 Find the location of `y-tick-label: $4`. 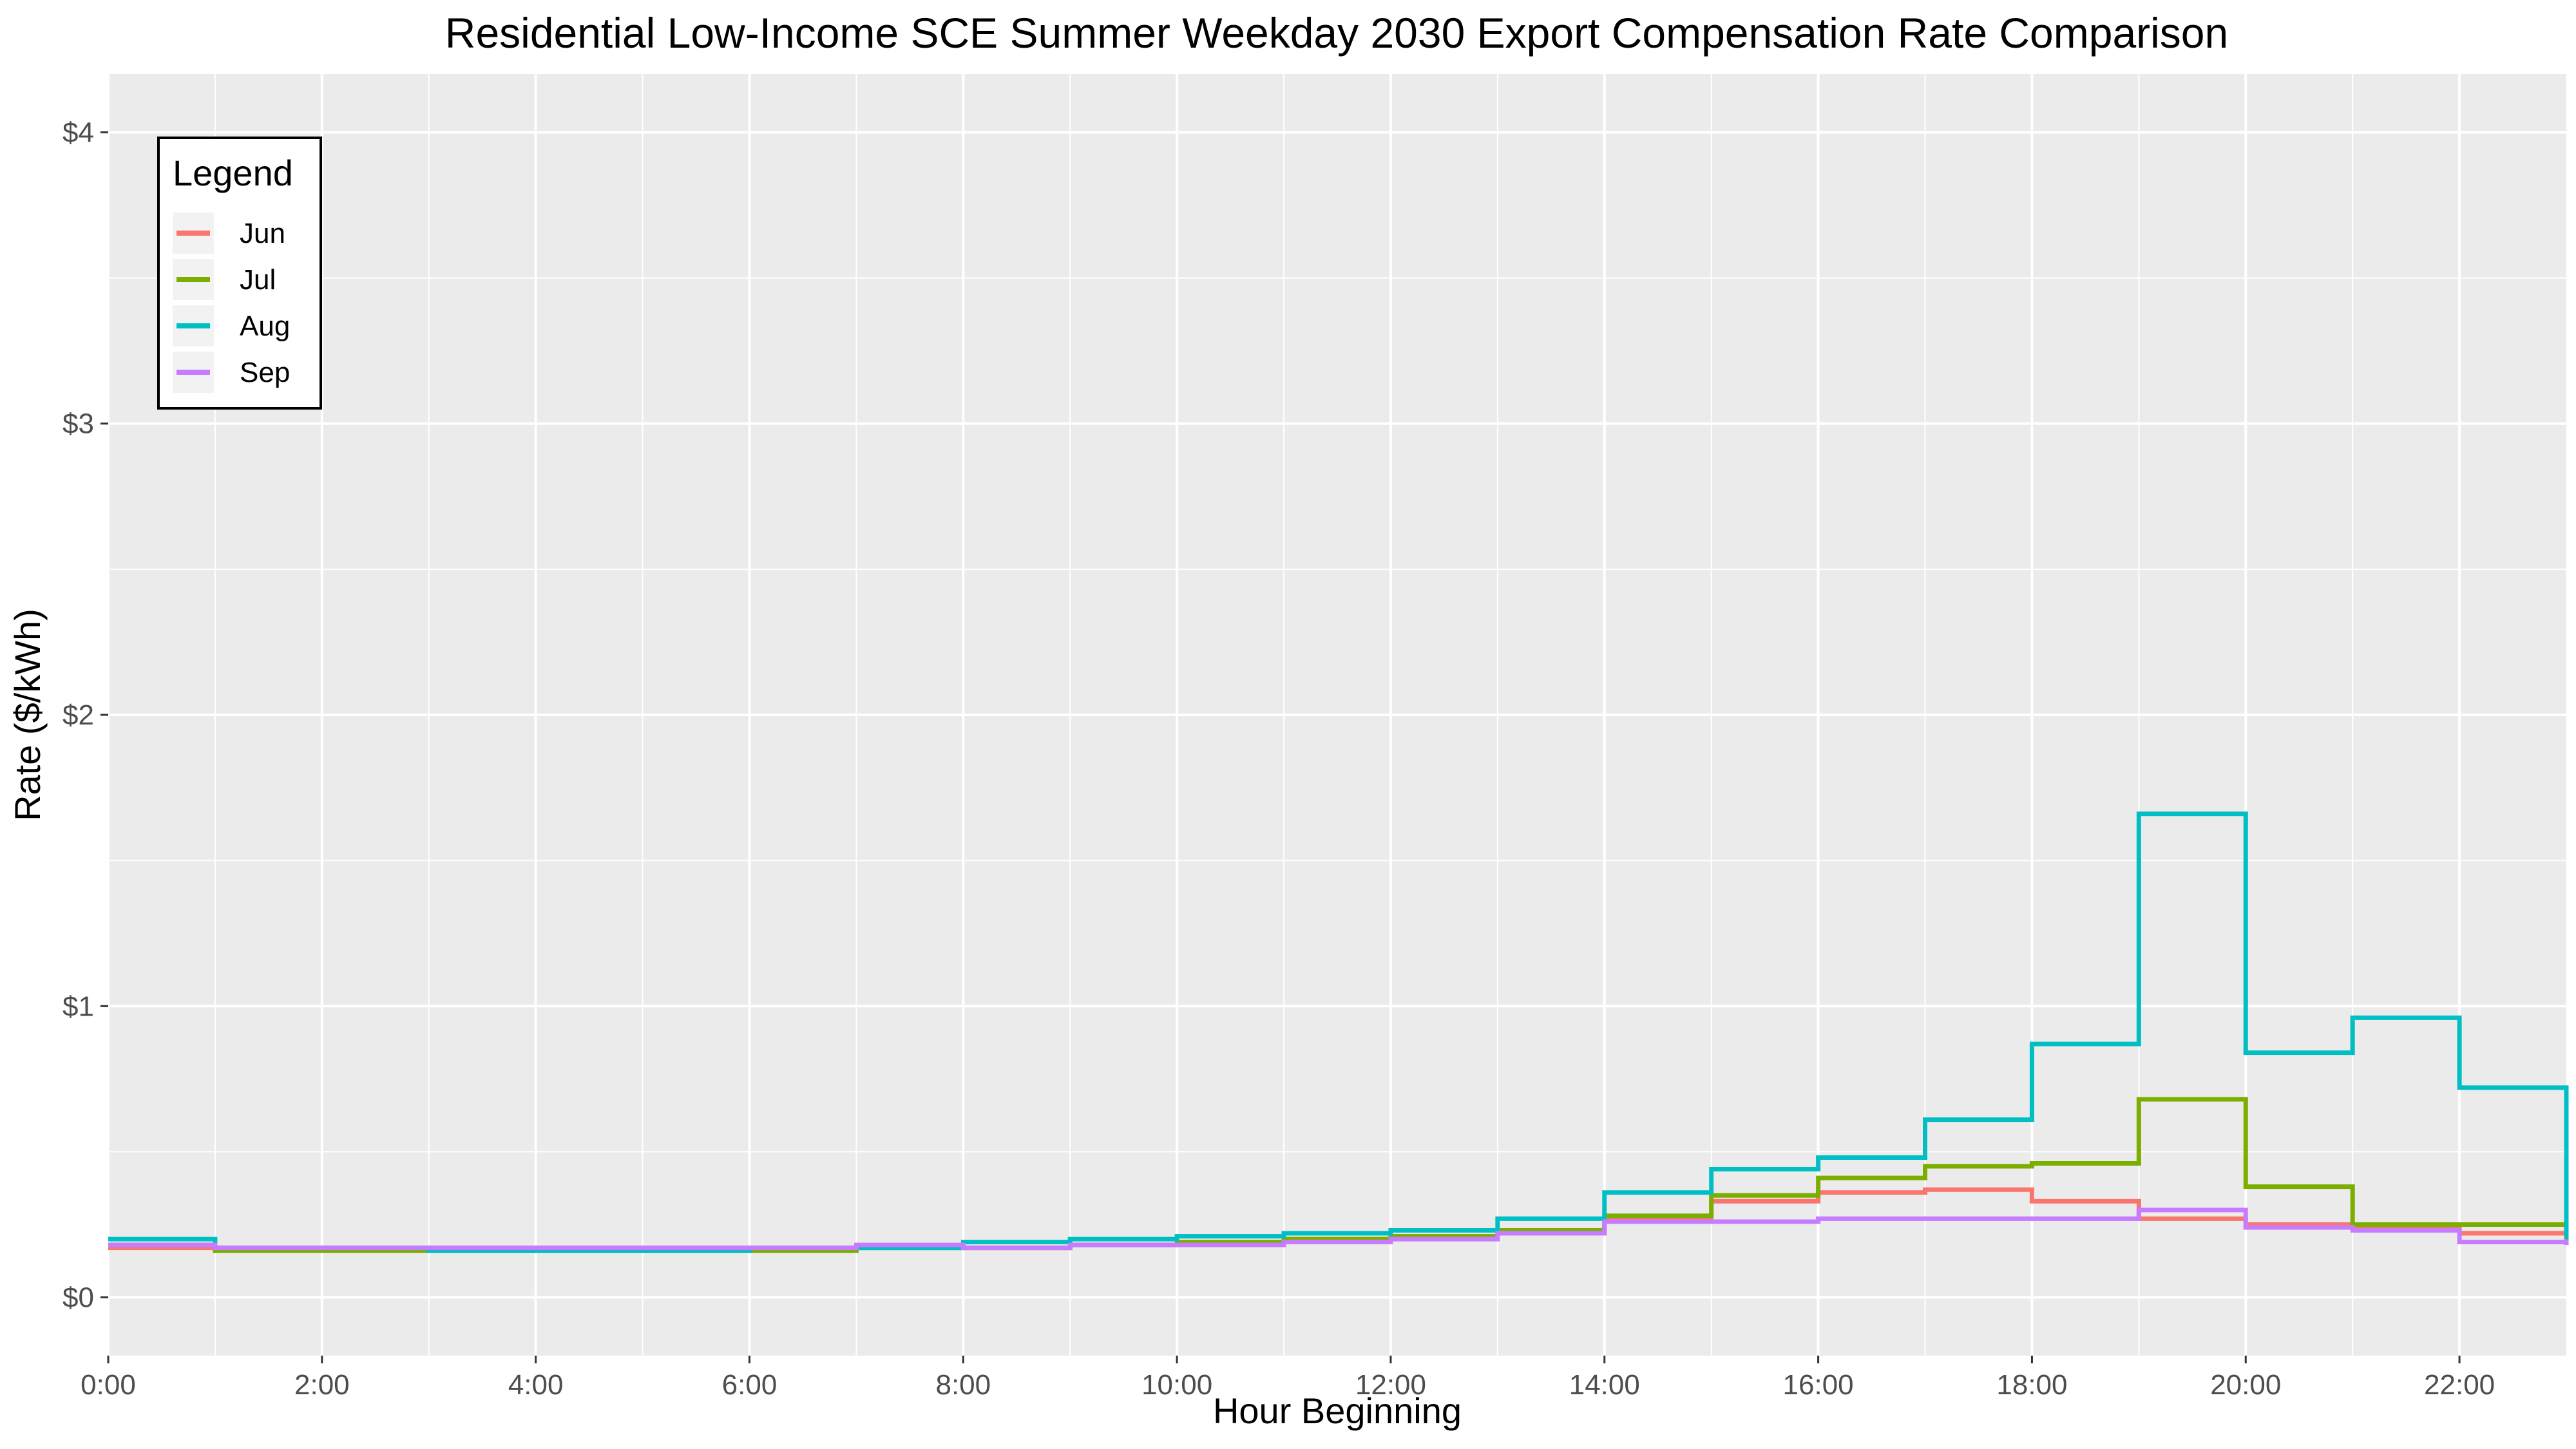

y-tick-label: $4 is located at coordinates (78, 132).